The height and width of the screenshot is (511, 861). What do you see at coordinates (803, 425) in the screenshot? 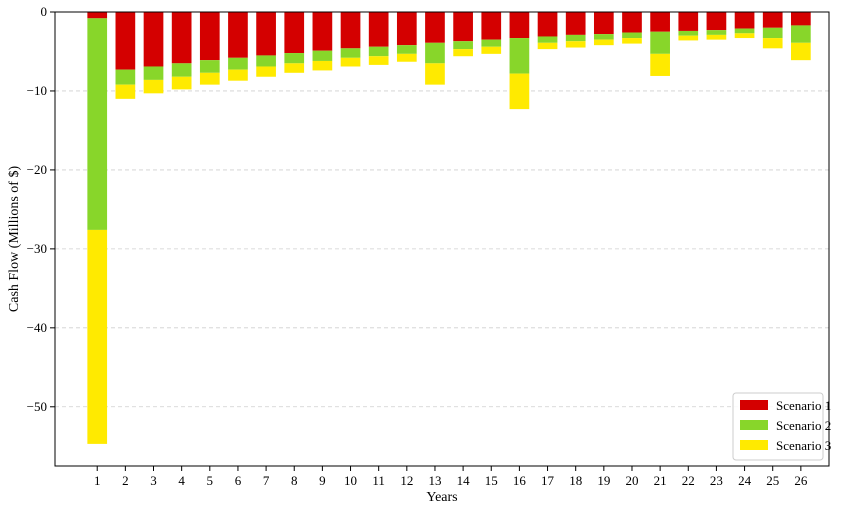
I see `legend-label: Scenario 2` at bounding box center [803, 425].